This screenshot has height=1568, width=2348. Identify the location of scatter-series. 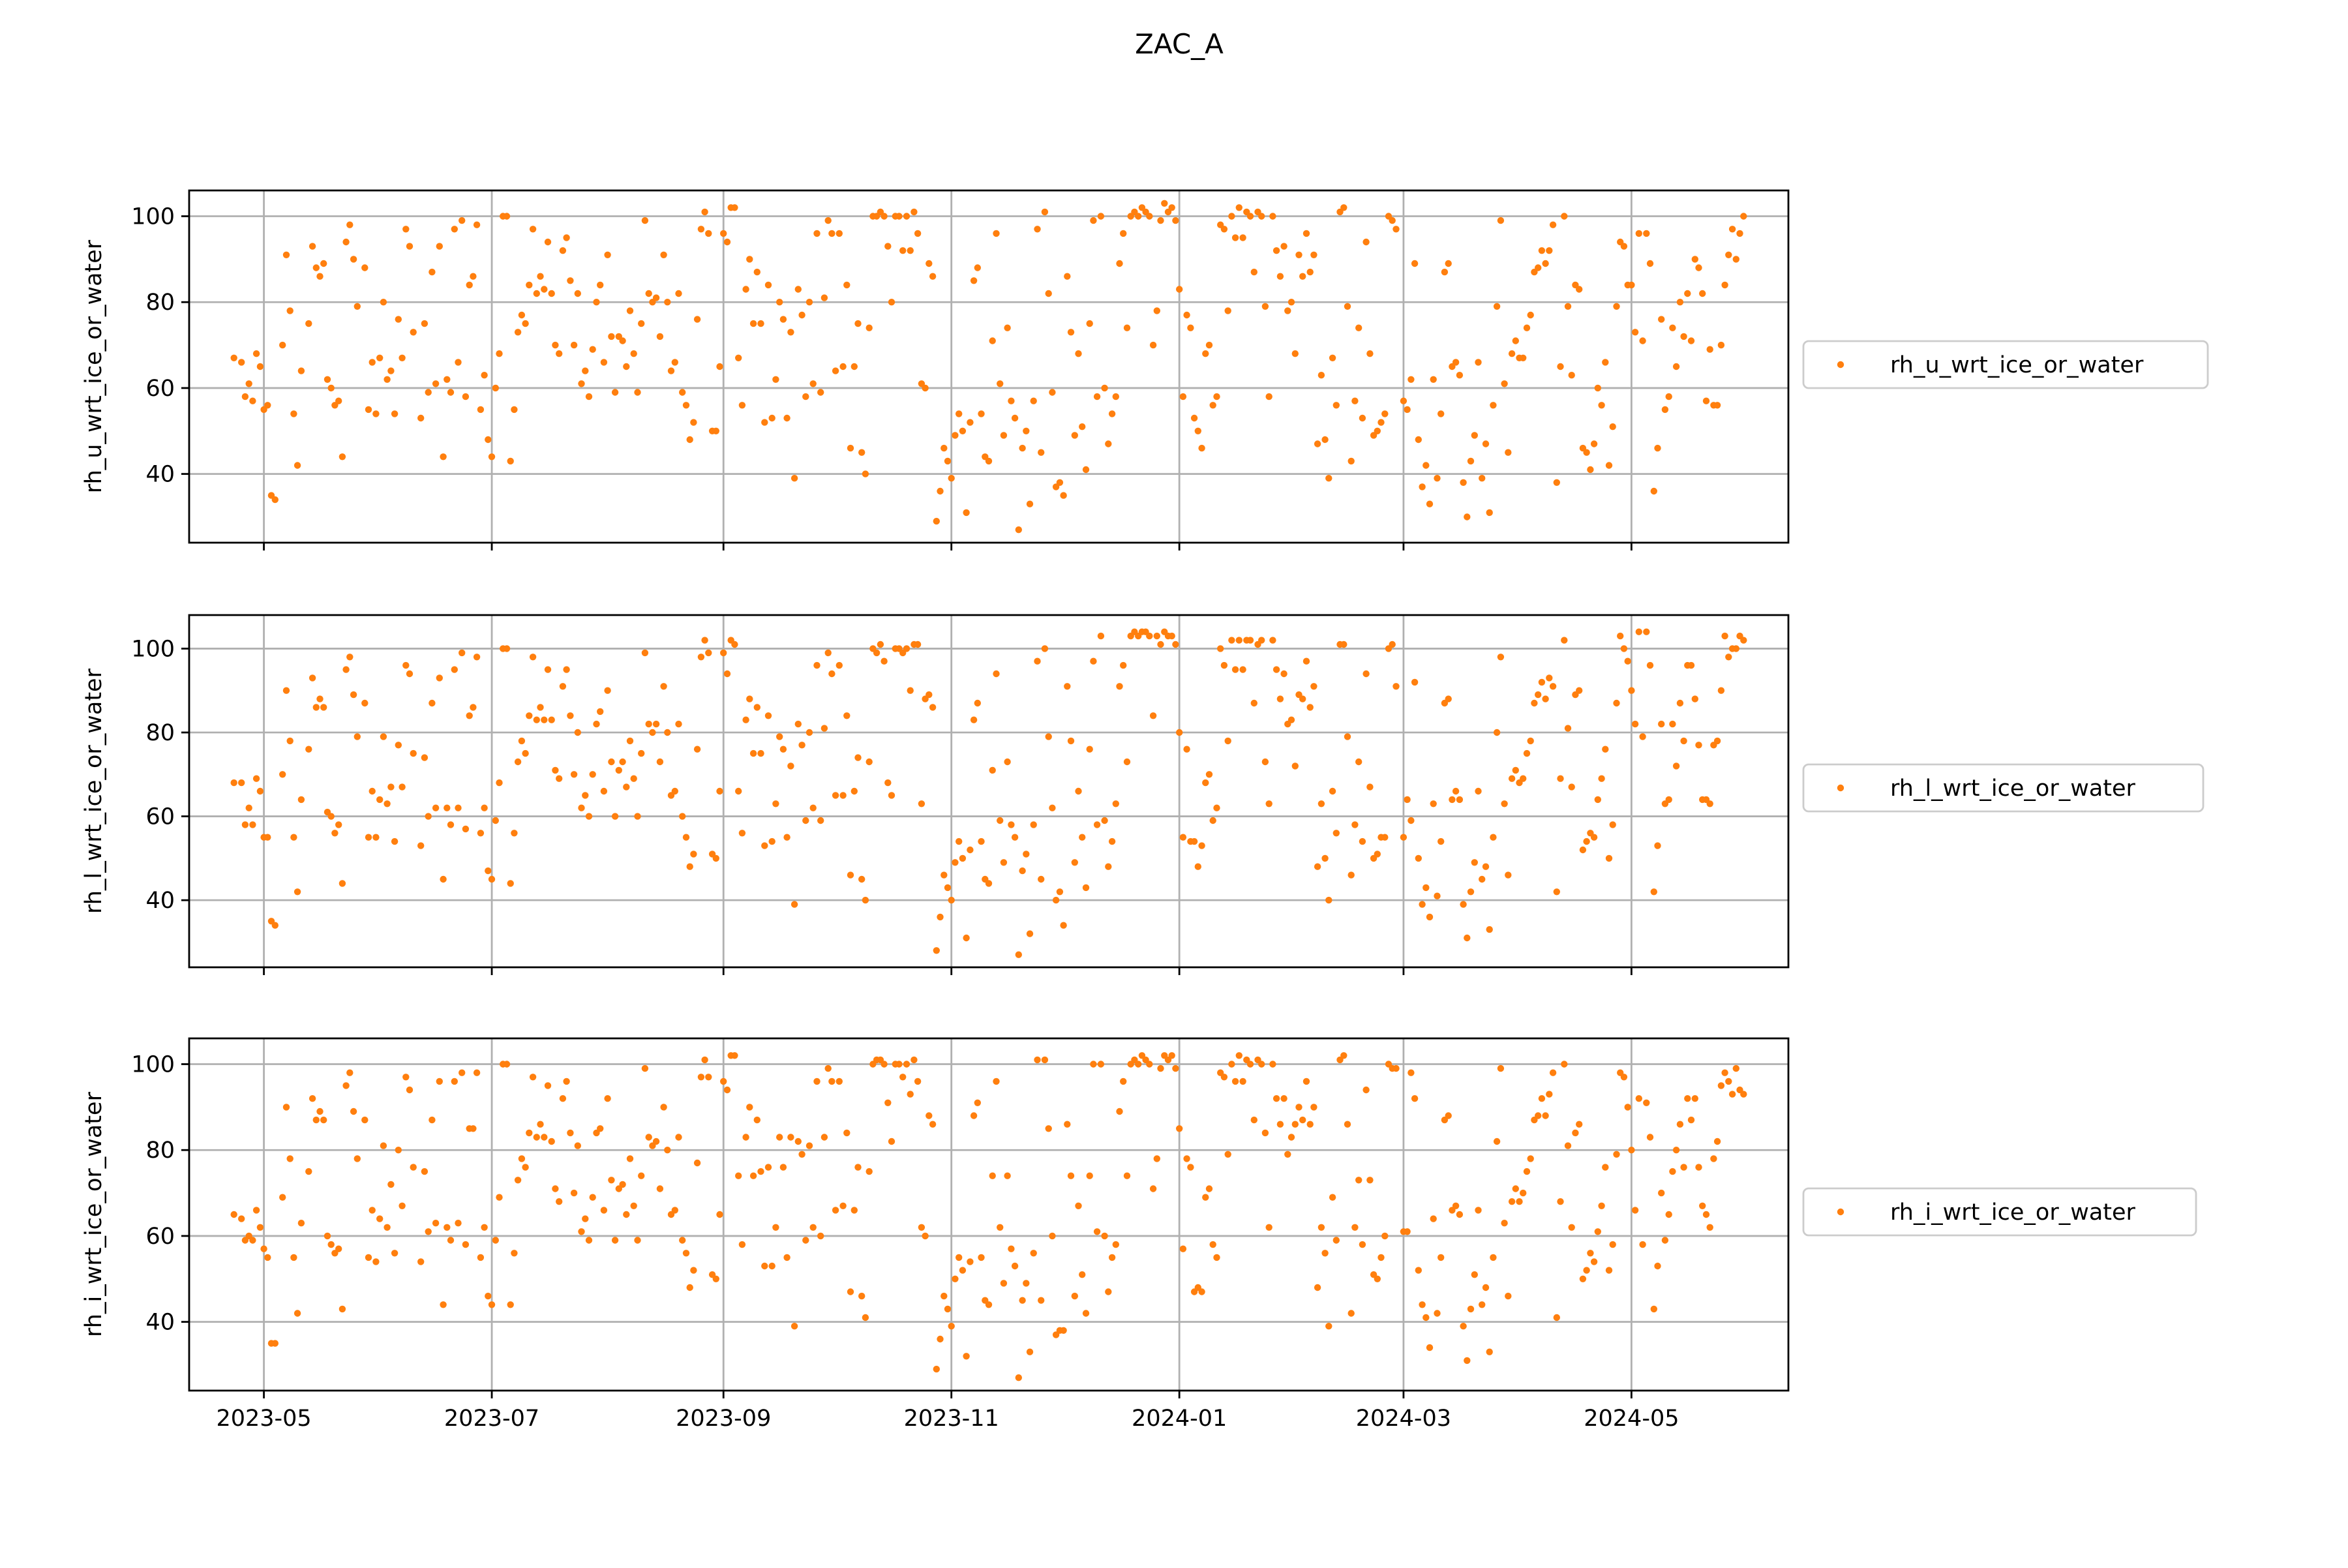
(989, 1216).